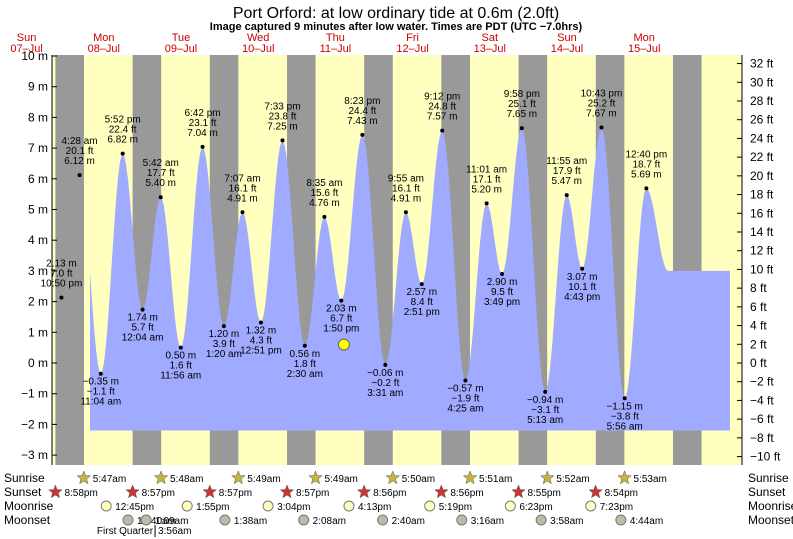 This screenshot has height=539, width=793. I want to click on moonset-time: 3:58am, so click(566, 521).